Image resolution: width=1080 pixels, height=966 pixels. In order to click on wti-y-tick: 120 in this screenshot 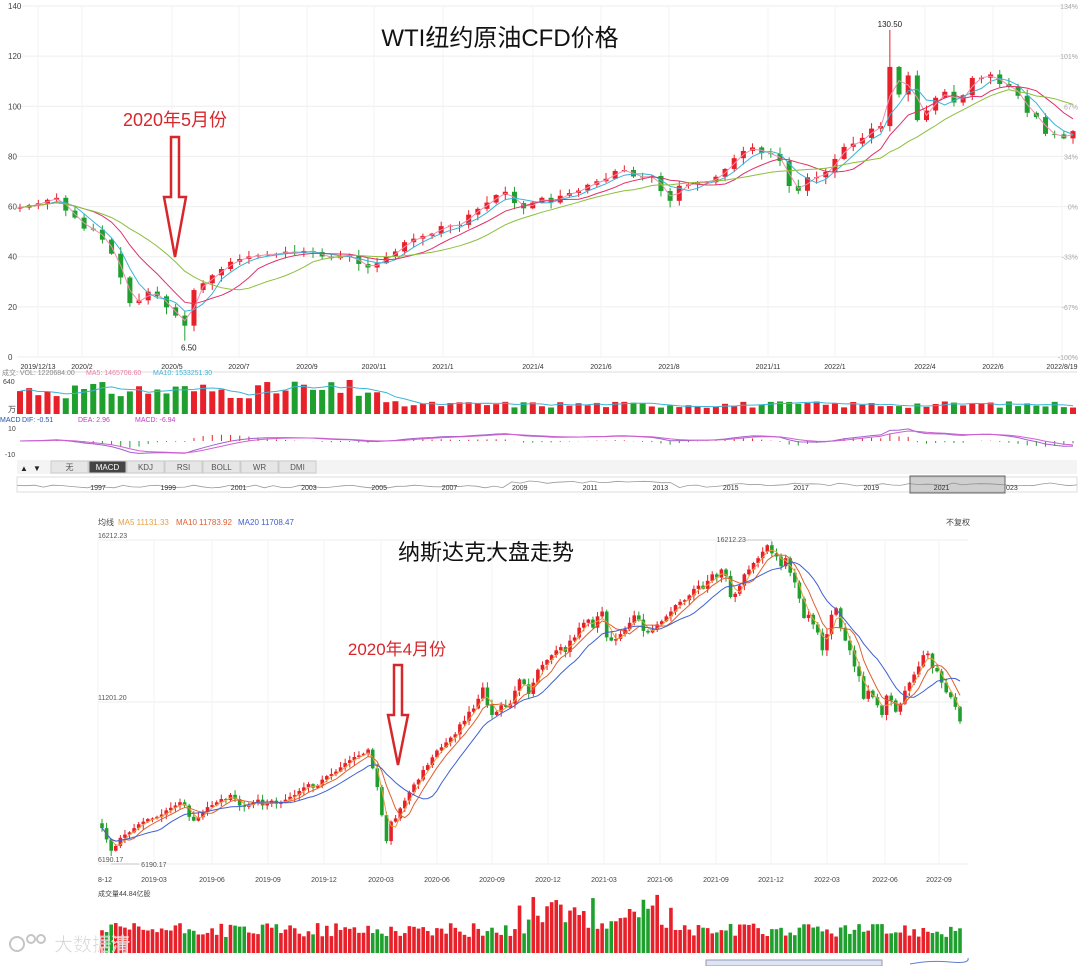, I will do `click(15, 56)`.